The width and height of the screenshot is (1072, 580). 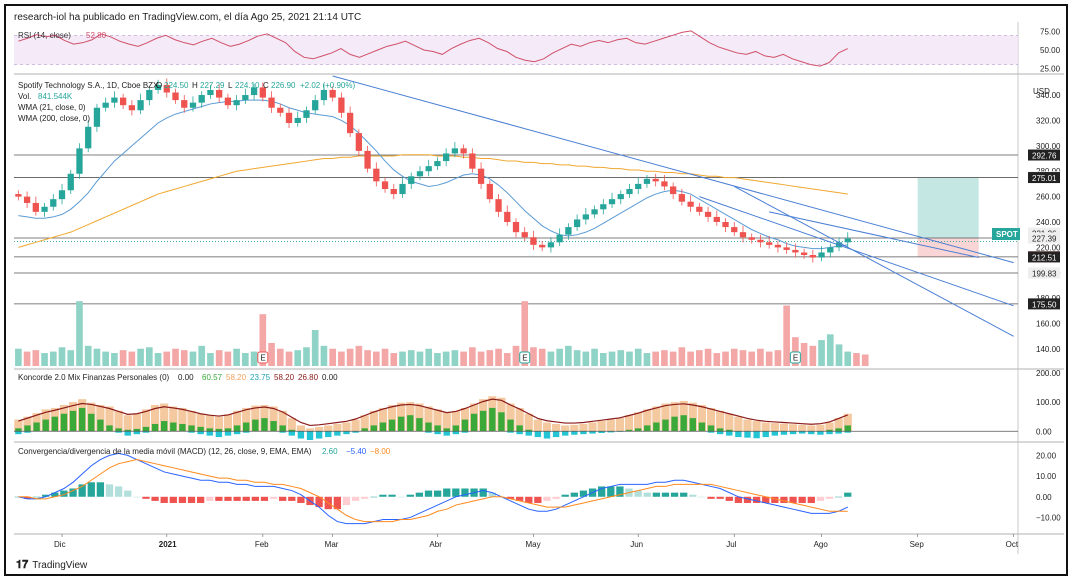 What do you see at coordinates (1048, 247) in the screenshot?
I see `price-tick-label: 220.00` at bounding box center [1048, 247].